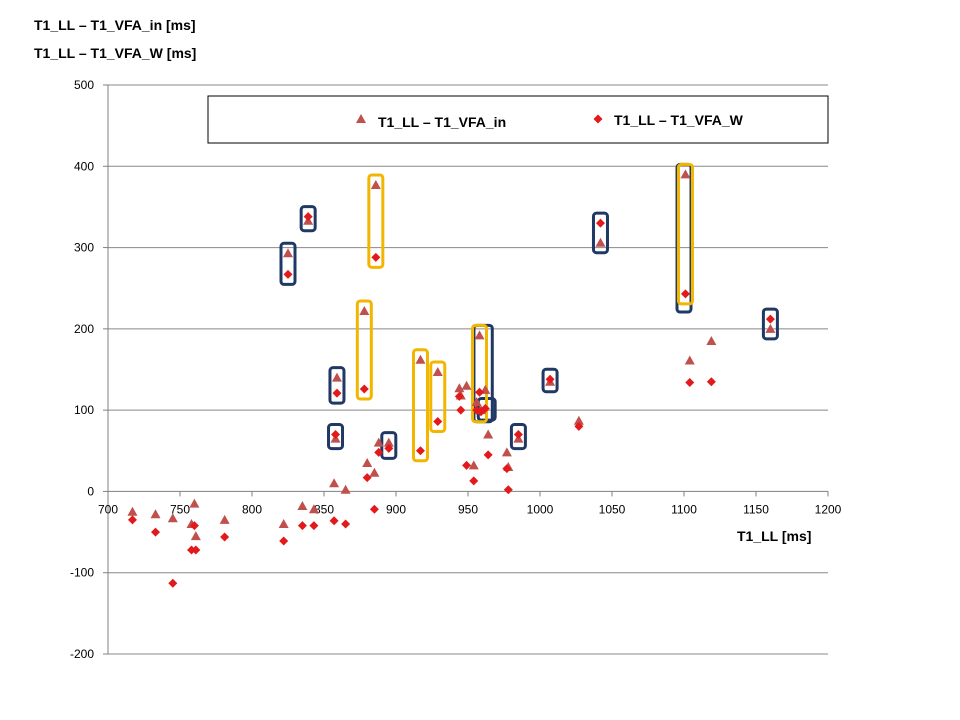 This screenshot has width=960, height=720. I want to click on x-tick-label-1150: 1150, so click(756, 509).